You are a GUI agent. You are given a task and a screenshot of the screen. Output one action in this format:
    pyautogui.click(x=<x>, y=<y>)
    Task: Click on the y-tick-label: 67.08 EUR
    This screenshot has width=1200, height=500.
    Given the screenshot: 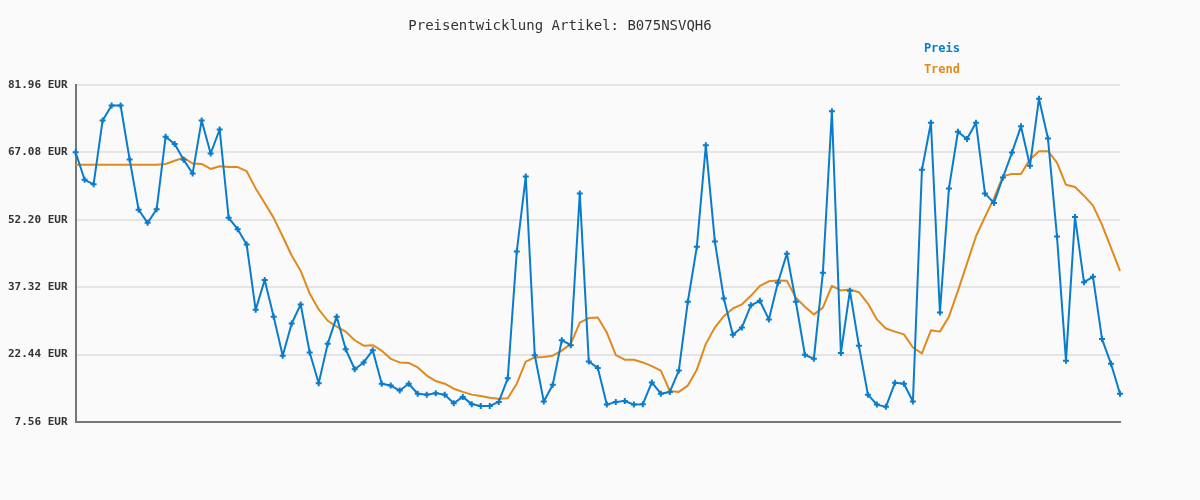 What is the action you would take?
    pyautogui.click(x=37, y=152)
    